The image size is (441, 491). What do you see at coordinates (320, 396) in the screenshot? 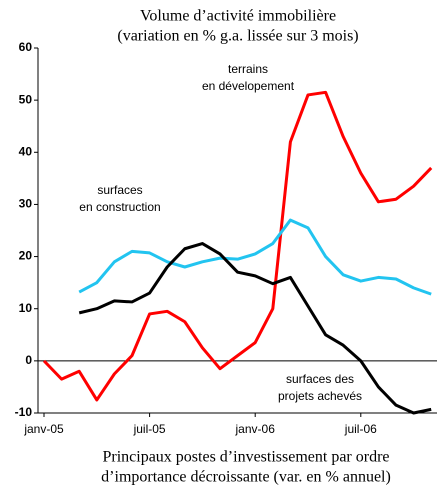
I see `series-label: projets achevés` at bounding box center [320, 396].